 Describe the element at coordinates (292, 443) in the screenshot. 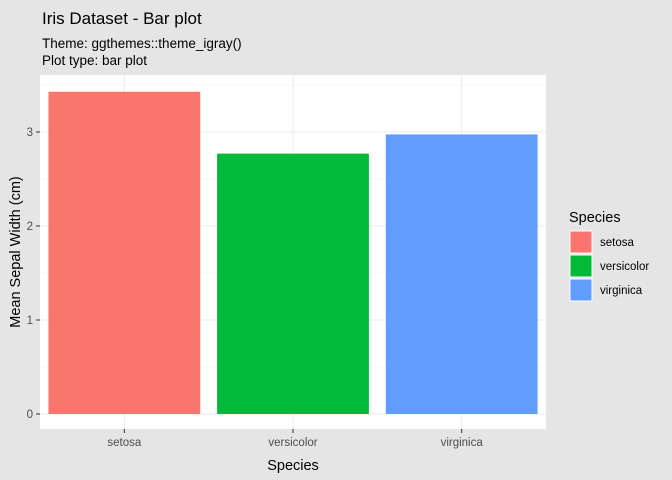

I see `x-tick-label: versicolor` at that location.